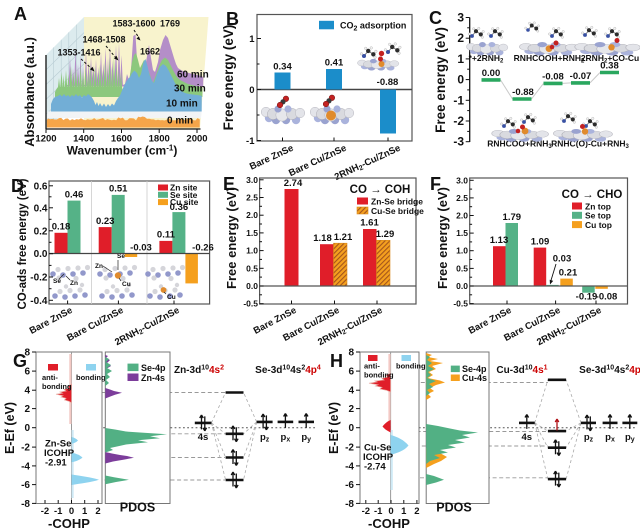 The height and width of the screenshot is (531, 640). Describe the element at coordinates (39, 278) in the screenshot. I see `svg-text: -0.2` at that location.